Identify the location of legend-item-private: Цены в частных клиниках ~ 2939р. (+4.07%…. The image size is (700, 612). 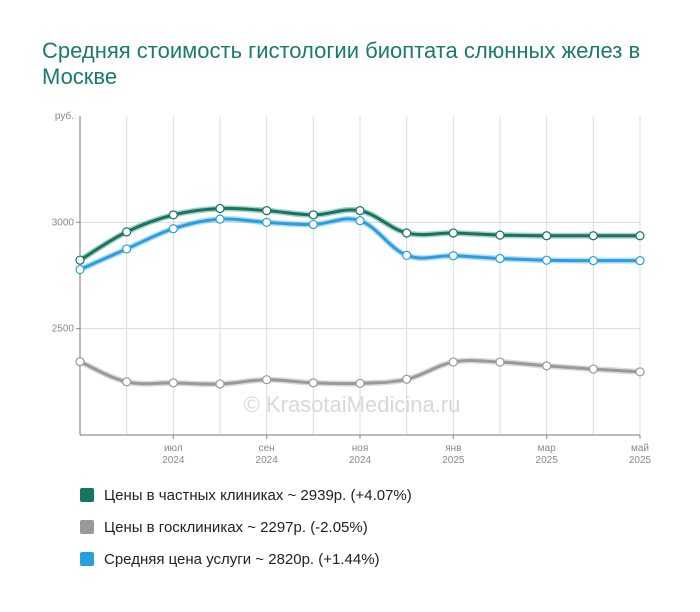
(246, 495).